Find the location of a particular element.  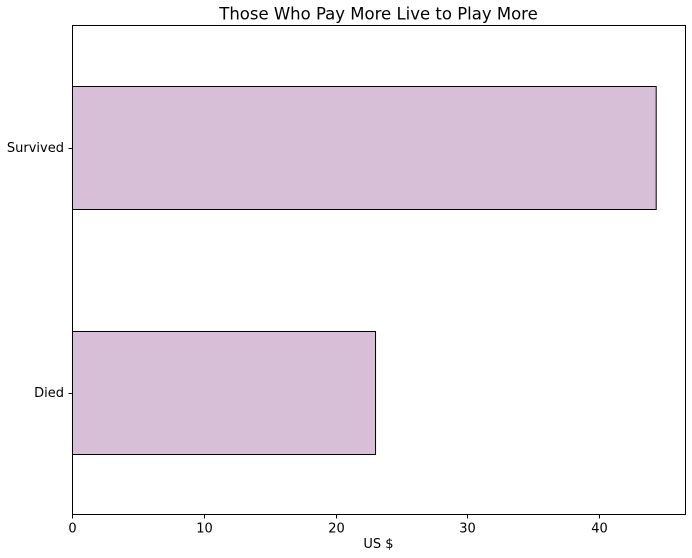

x-tick-label: 40 is located at coordinates (599, 529).